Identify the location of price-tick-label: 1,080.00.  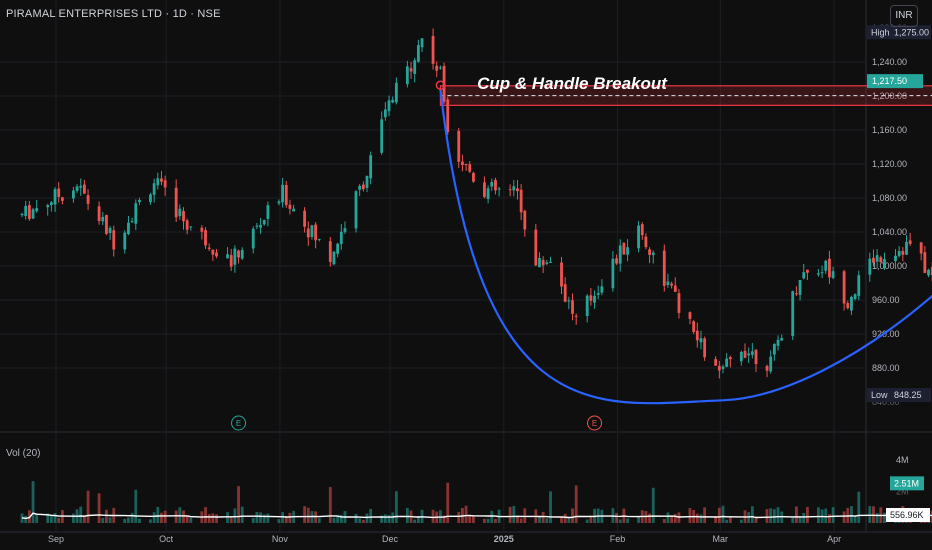
(889, 198).